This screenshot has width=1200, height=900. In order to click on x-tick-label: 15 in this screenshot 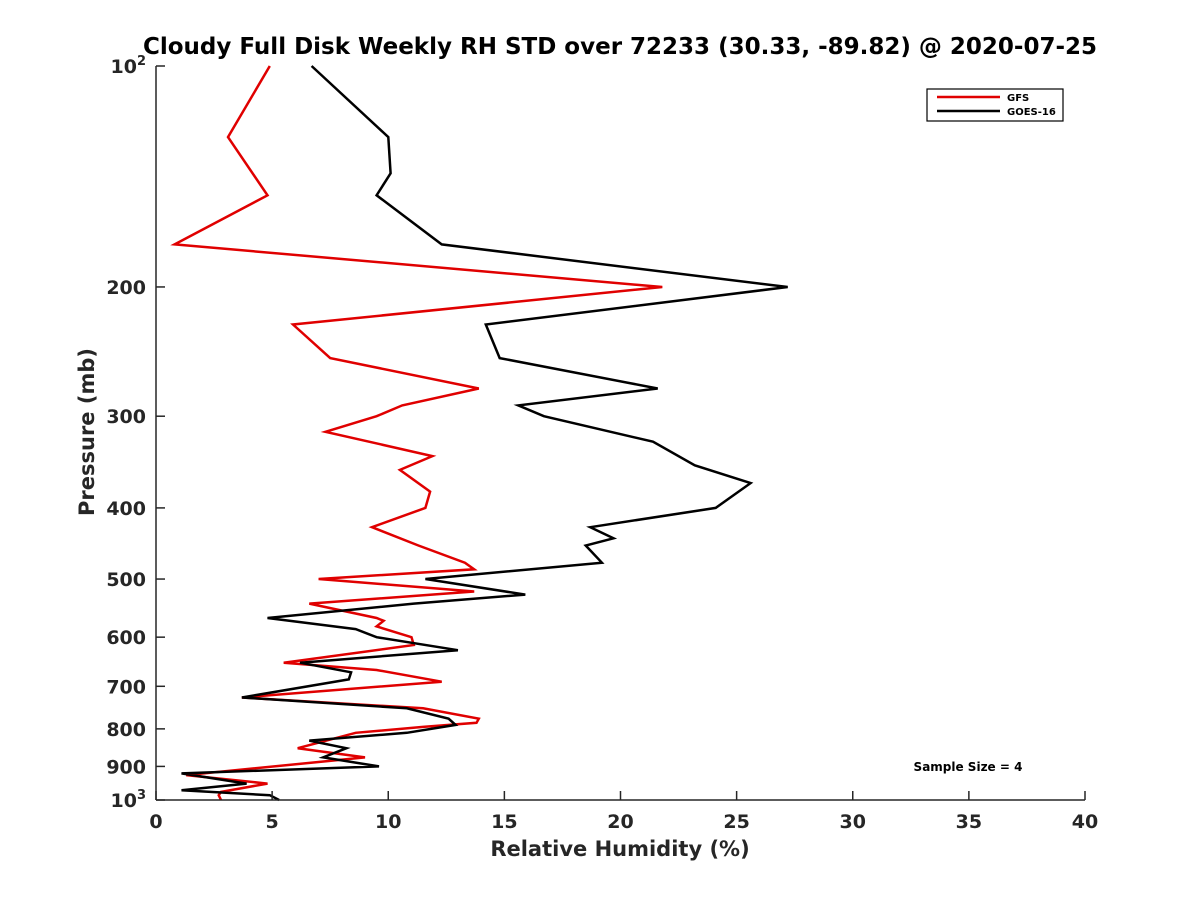, I will do `click(504, 822)`.